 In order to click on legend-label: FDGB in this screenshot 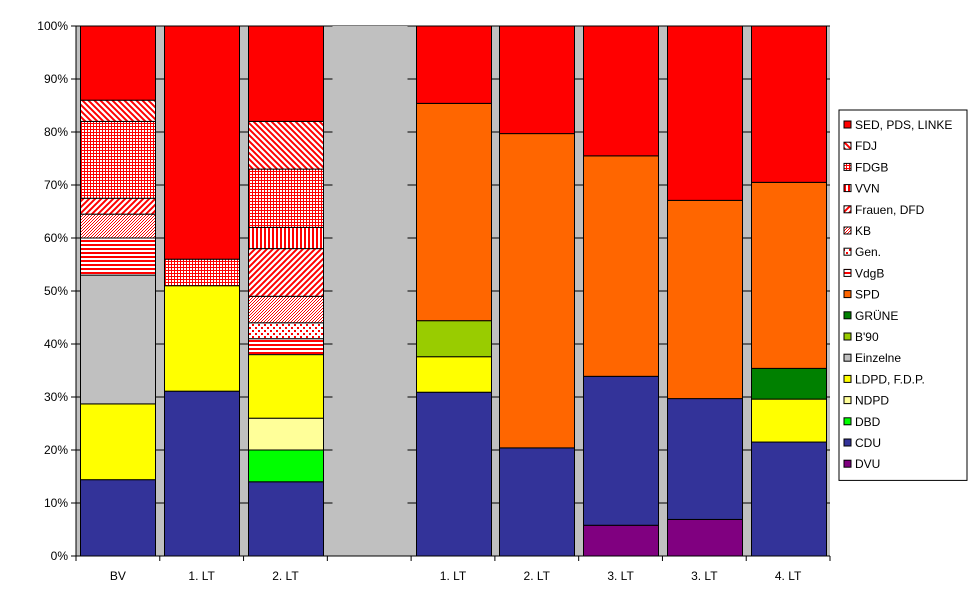, I will do `click(871, 167)`.